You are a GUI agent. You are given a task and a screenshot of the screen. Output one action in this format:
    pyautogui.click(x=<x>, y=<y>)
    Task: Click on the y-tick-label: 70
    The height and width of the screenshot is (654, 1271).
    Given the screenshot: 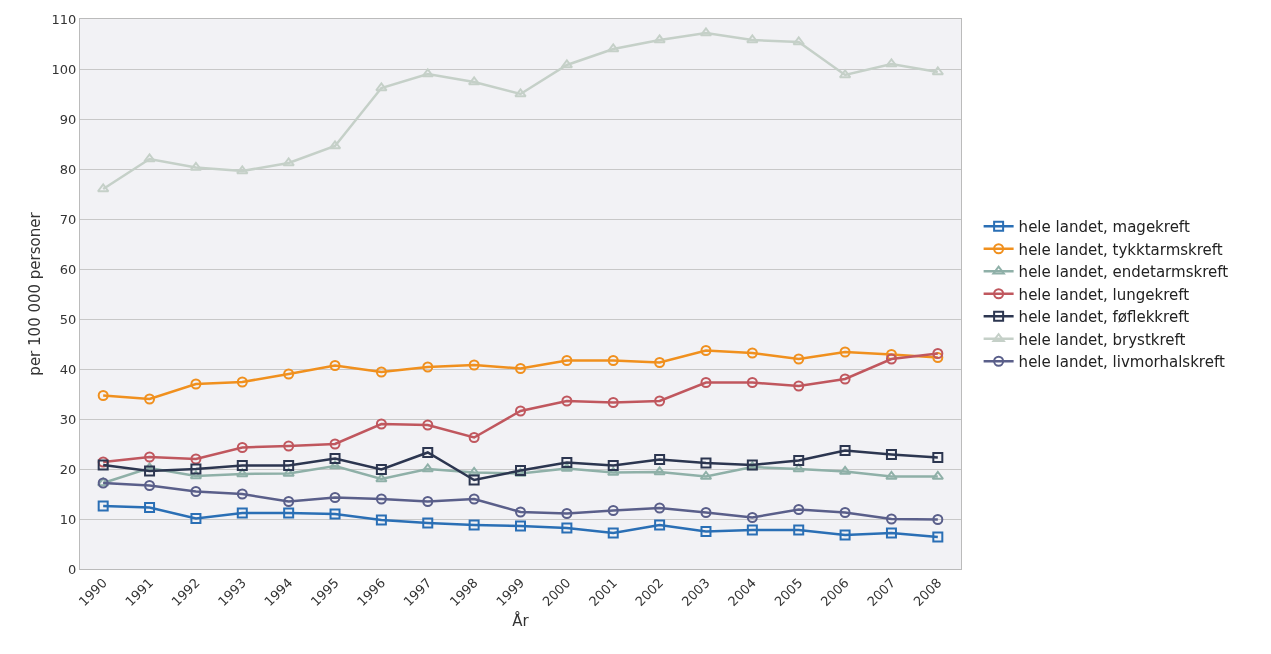 What is the action you would take?
    pyautogui.click(x=68, y=219)
    